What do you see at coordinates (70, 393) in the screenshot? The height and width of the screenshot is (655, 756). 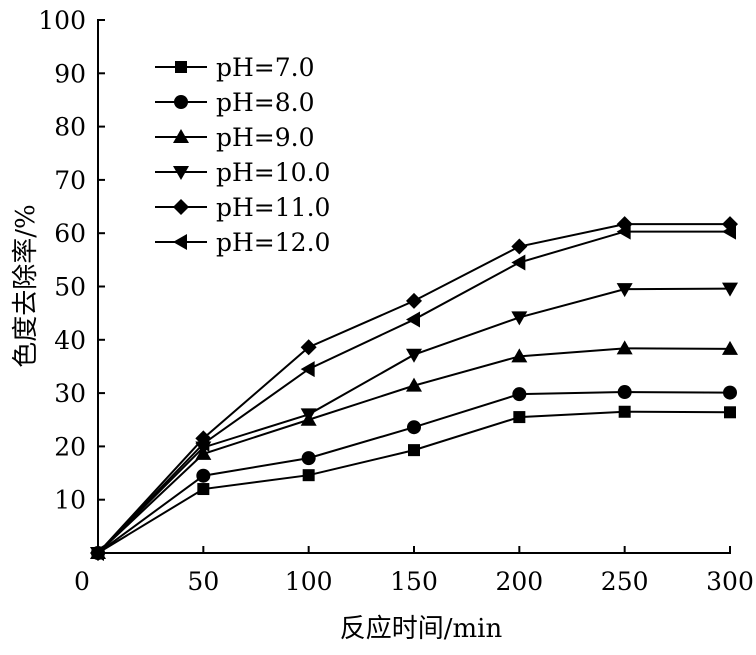 I see `y-tick-label: 30` at bounding box center [70, 393].